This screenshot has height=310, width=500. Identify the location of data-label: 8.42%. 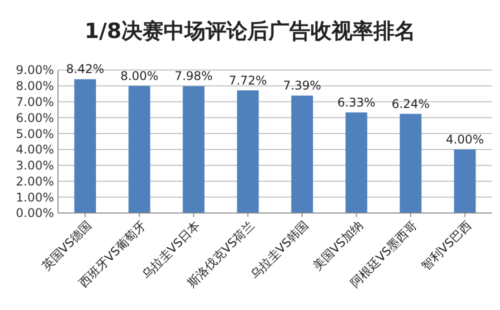
(85, 69).